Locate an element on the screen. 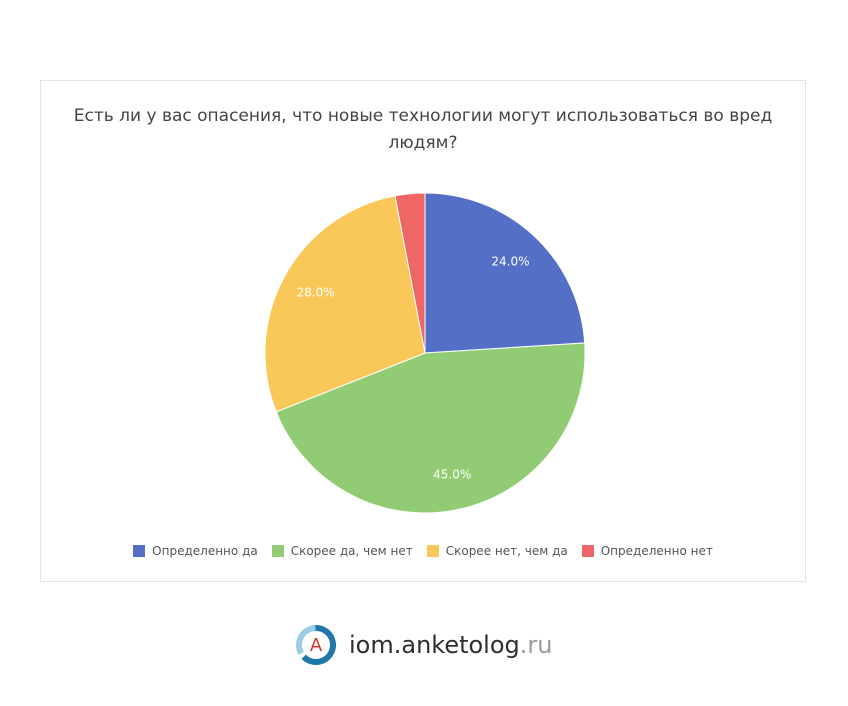 The height and width of the screenshot is (706, 848). brand-name: iom.anketolog.ru is located at coordinates (450, 645).